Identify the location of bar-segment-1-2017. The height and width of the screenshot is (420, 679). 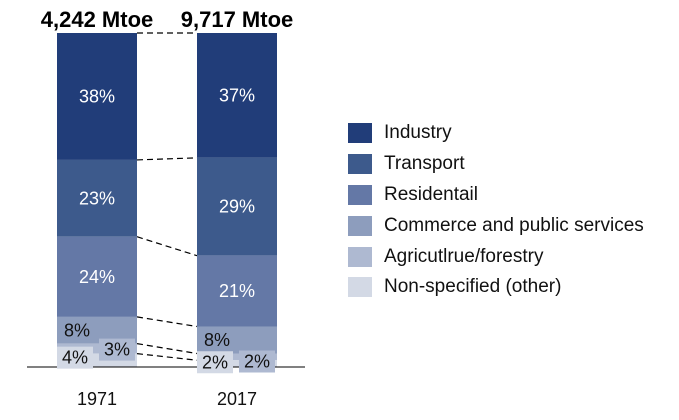
(237, 206).